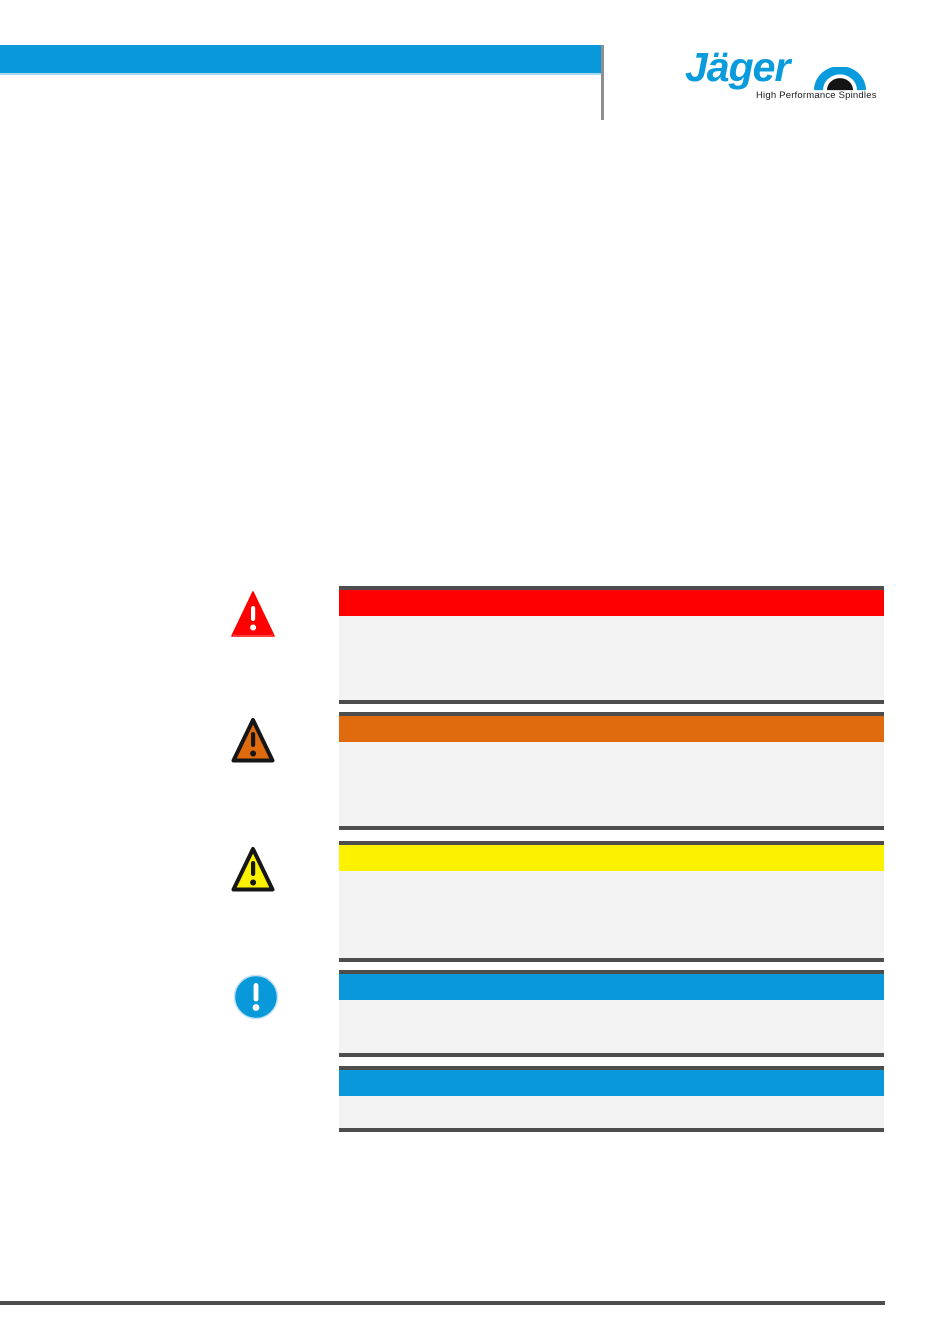 The image size is (950, 1344). Describe the element at coordinates (253, 869) in the screenshot. I see `caution-triangle-icon` at that location.